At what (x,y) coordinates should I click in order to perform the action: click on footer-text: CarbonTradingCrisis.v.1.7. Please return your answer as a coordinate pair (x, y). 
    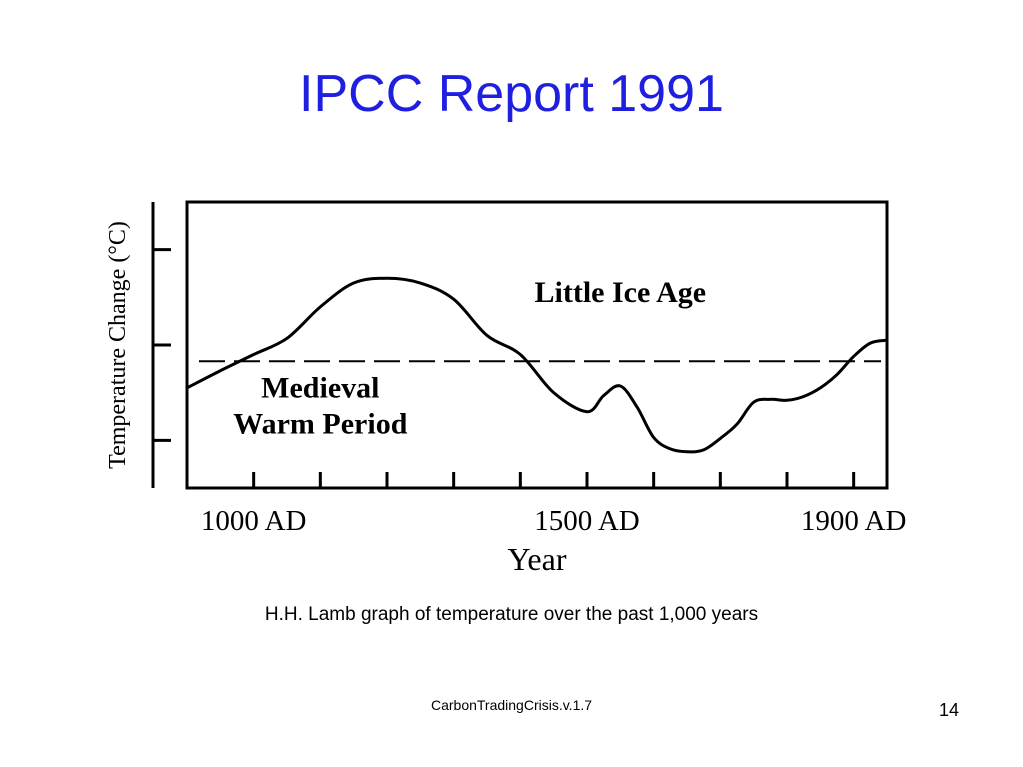
    Looking at the image, I should click on (511, 705).